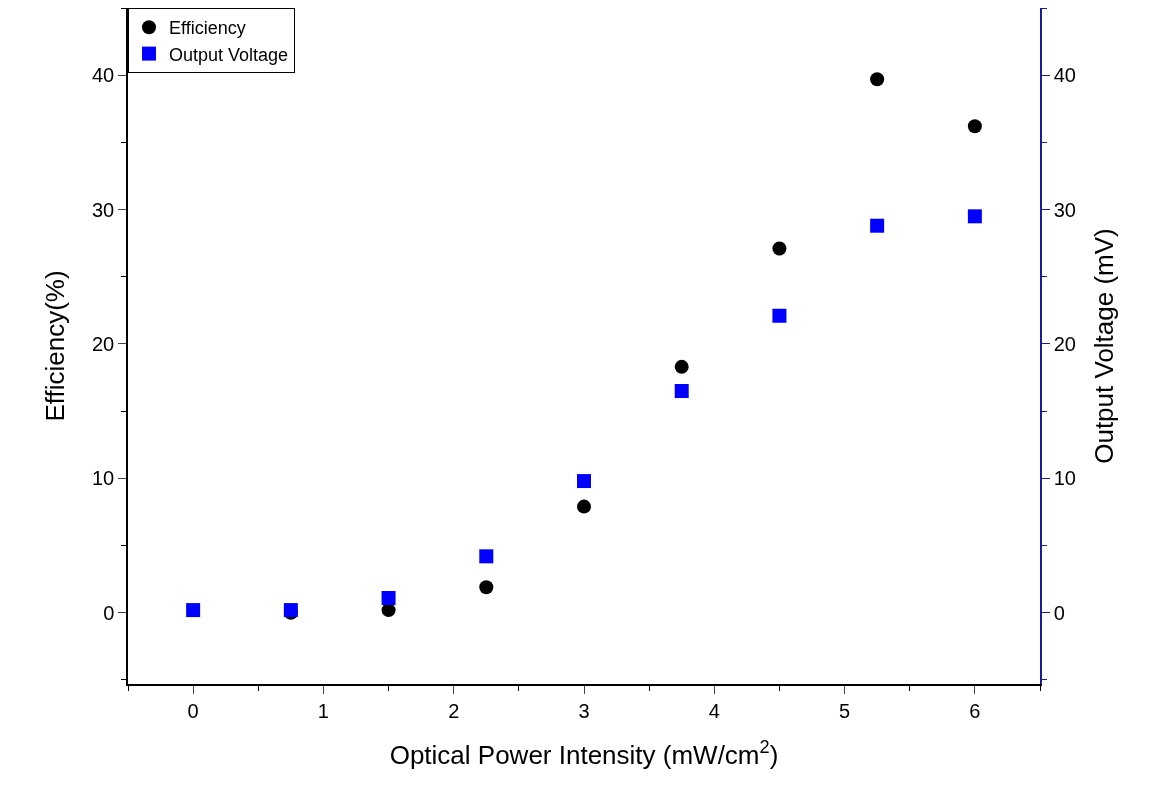  I want to click on y2-tick-label: 20, so click(1064, 343).